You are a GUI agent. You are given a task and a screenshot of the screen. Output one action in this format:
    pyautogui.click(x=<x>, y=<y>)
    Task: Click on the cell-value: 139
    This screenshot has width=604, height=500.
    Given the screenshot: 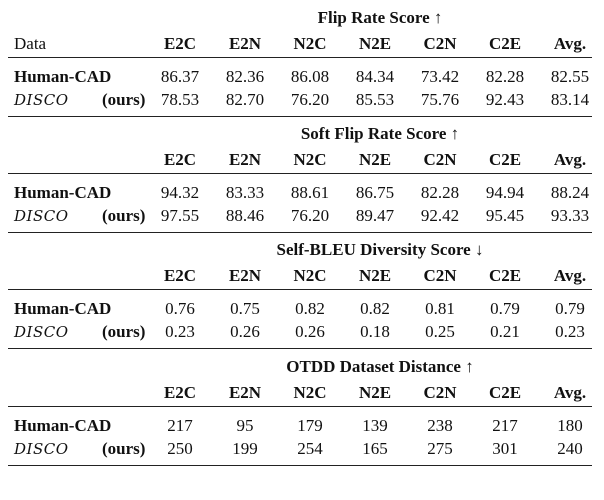 What is the action you would take?
    pyautogui.click(x=375, y=425)
    